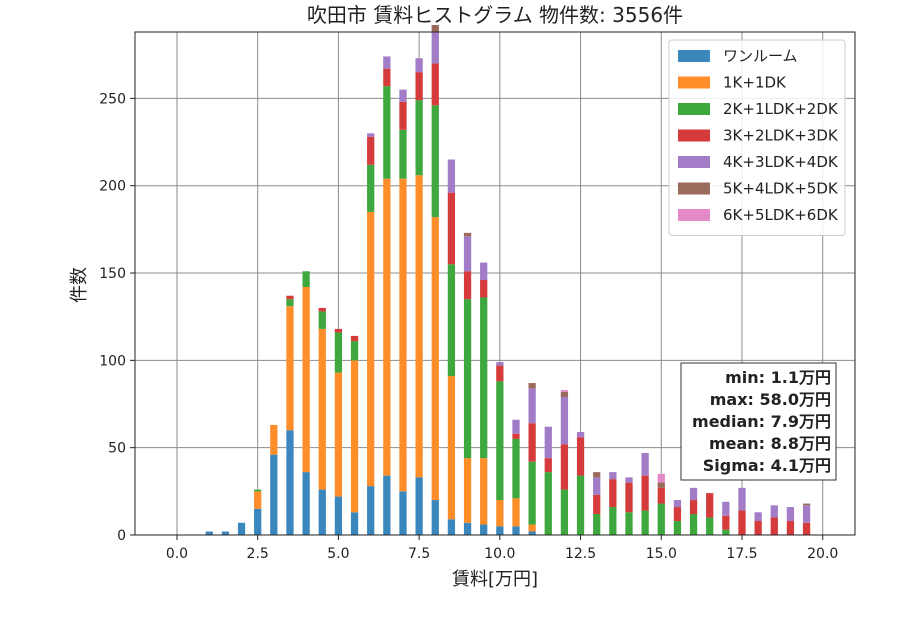 The width and height of the screenshot is (900, 634). I want to click on bar-s1-x2.5, so click(258, 500).